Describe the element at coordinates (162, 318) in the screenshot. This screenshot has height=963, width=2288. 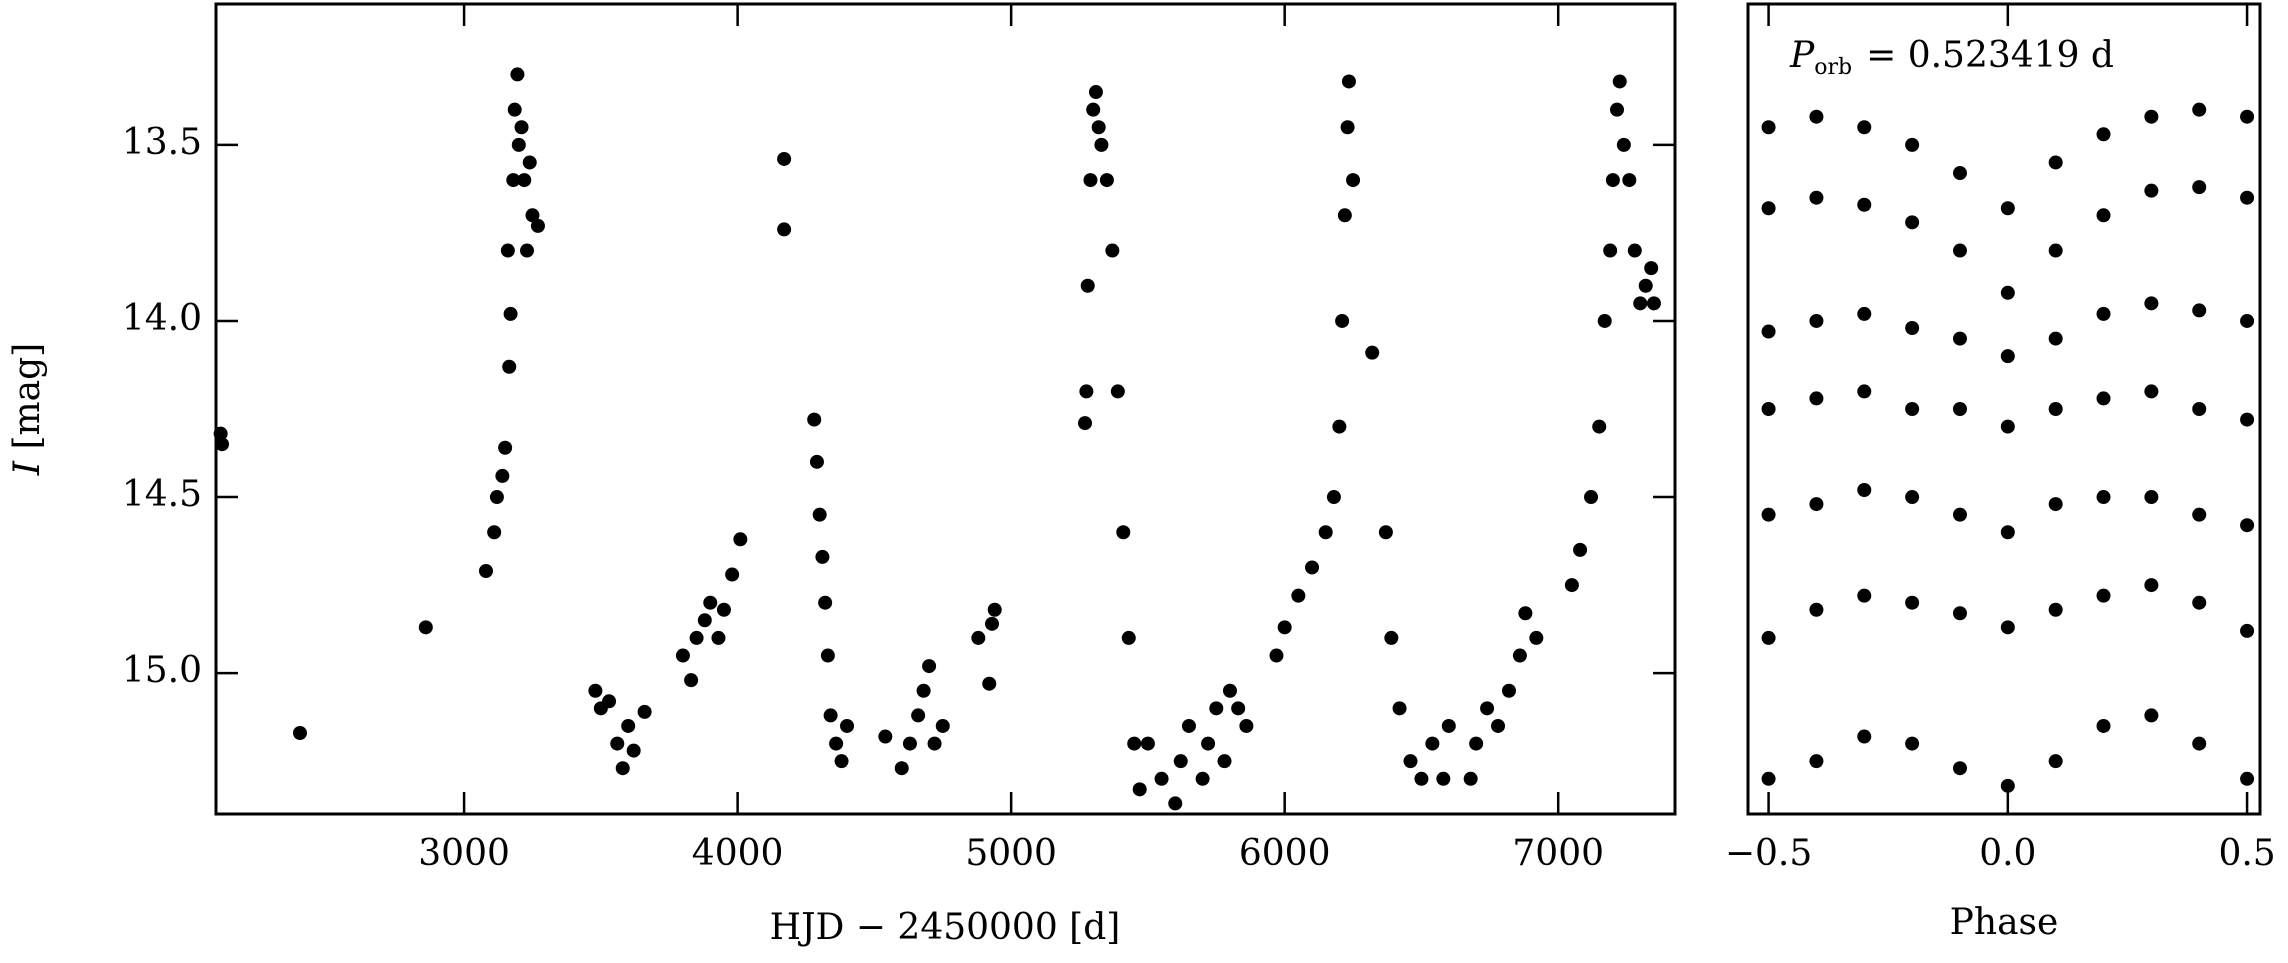
I see `y-tick-label: 14.0` at that location.